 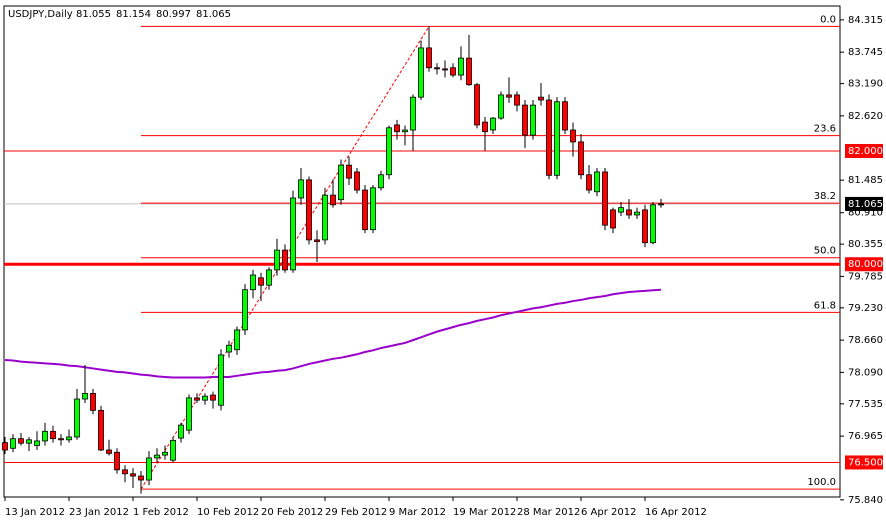 I want to click on y-tick-label: 75.840, so click(x=865, y=500).